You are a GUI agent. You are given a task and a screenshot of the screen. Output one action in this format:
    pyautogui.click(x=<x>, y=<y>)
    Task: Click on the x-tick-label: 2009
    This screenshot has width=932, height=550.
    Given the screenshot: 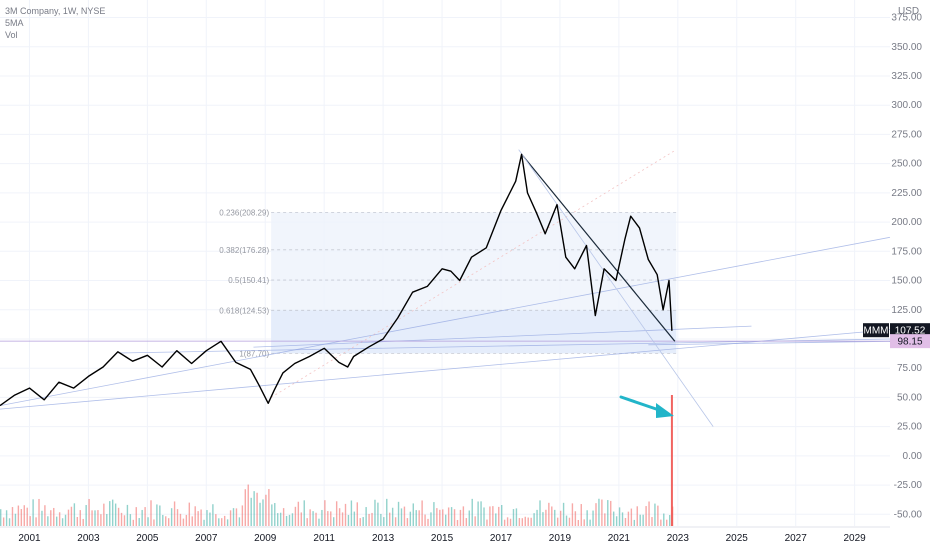 What is the action you would take?
    pyautogui.click(x=265, y=538)
    